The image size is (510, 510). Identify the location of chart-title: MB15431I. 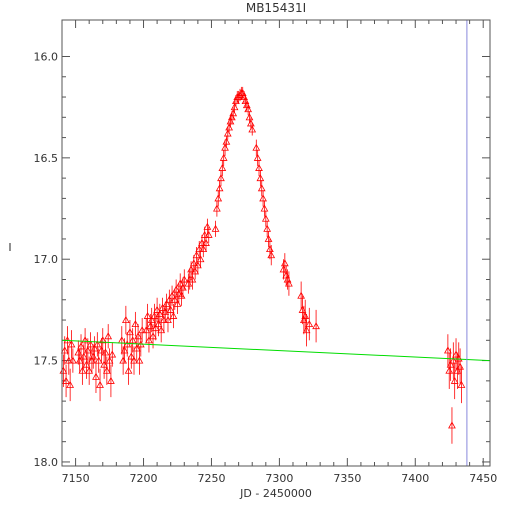
(276, 8).